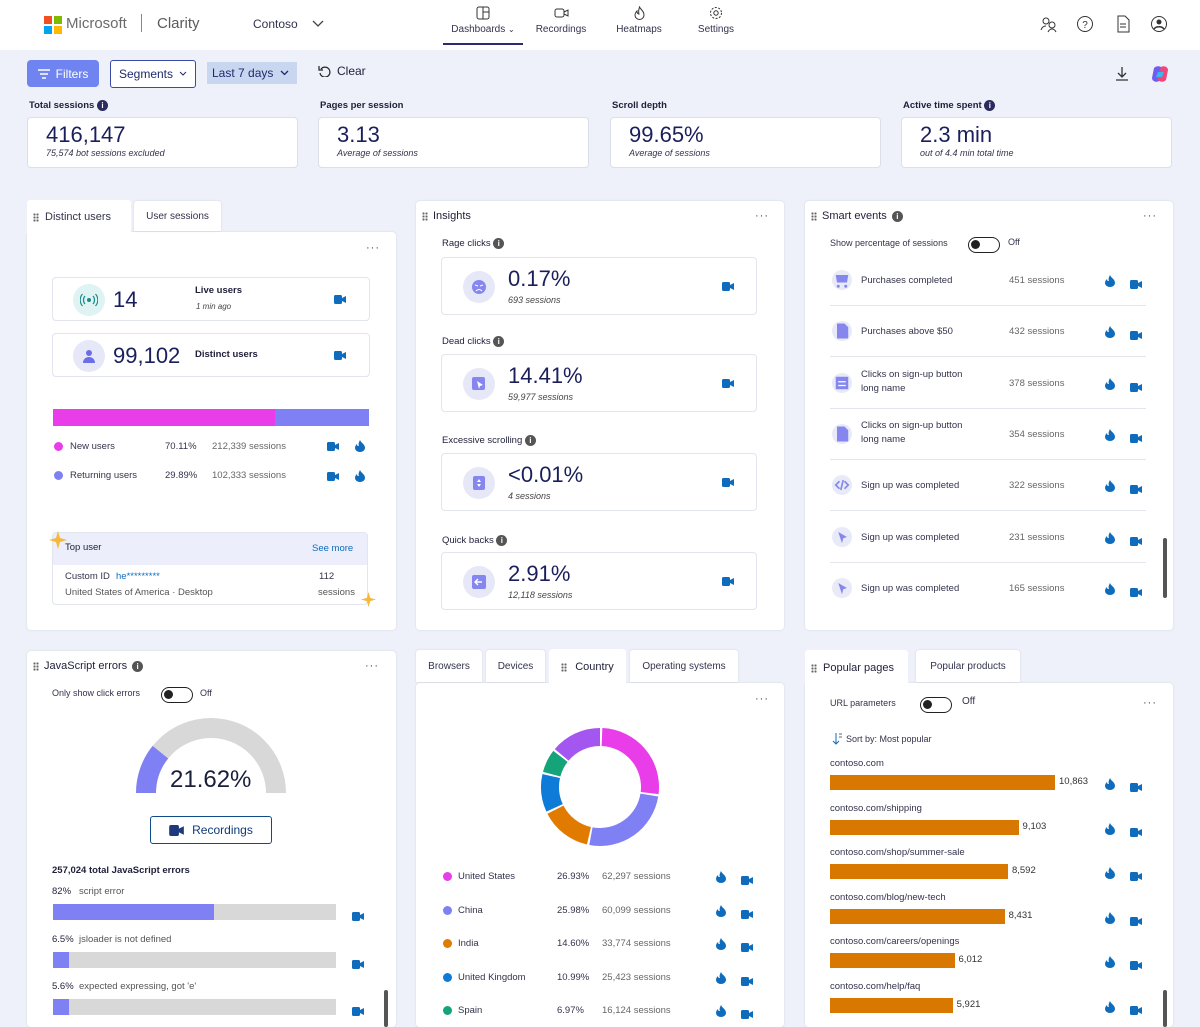 The width and height of the screenshot is (1200, 1027). I want to click on donut-segment-united-kingdom, so click(552, 793).